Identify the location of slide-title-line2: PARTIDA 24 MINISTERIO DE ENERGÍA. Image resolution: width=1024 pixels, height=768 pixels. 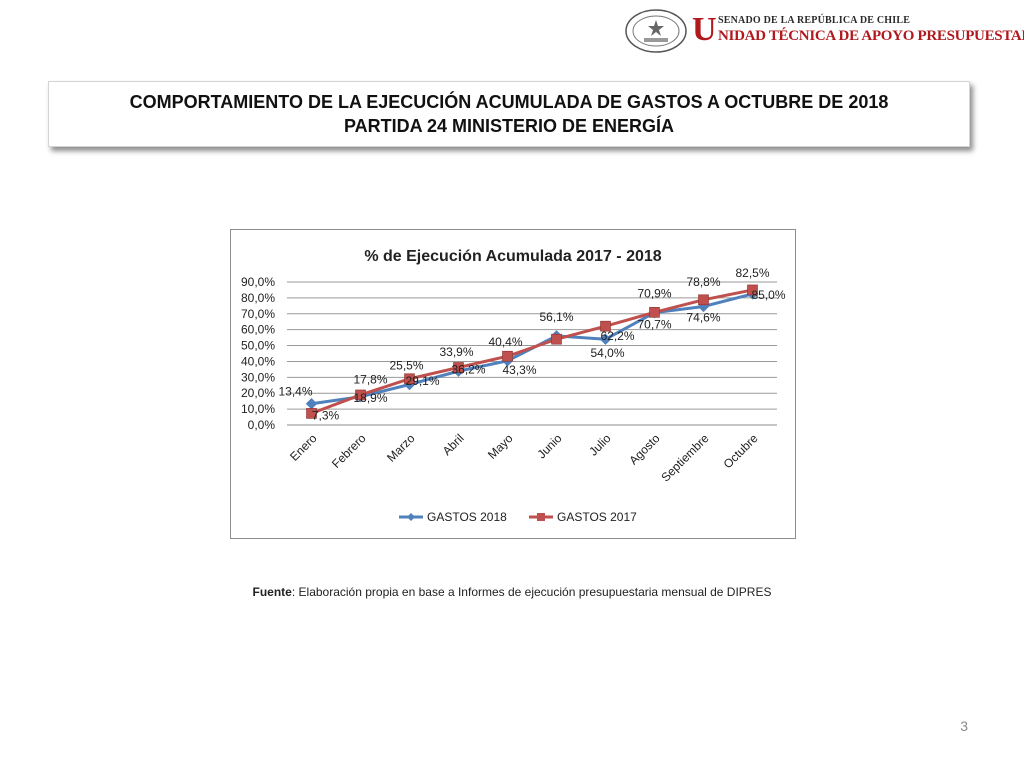
(509, 126).